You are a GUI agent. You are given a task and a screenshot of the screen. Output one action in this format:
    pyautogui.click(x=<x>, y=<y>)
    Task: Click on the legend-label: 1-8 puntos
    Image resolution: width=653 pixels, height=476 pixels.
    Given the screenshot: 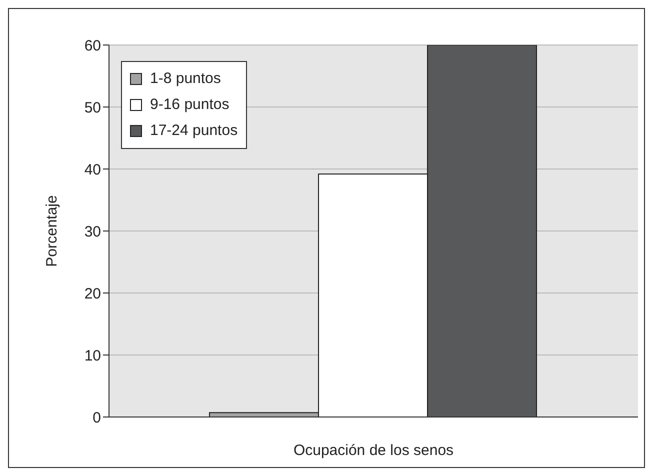 What is the action you would take?
    pyautogui.click(x=185, y=79)
    